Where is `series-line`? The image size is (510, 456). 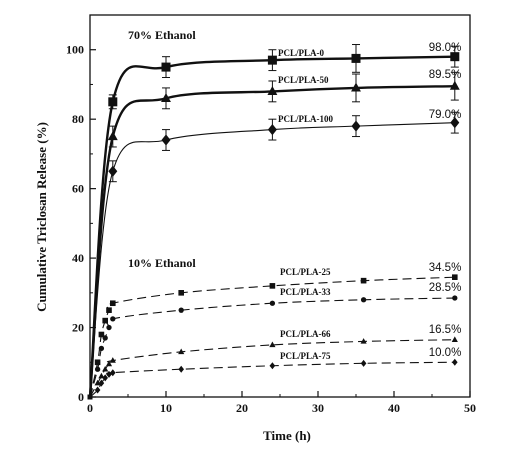
series-line is located at coordinates (272, 379).